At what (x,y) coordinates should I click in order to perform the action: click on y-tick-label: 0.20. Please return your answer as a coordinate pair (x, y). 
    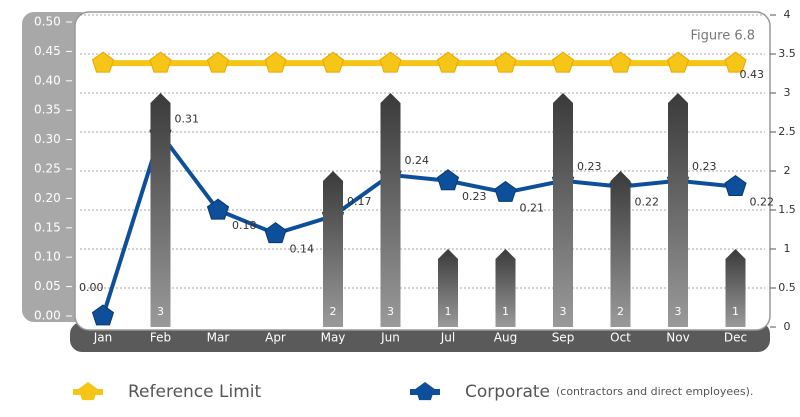
    Looking at the image, I should click on (47, 198).